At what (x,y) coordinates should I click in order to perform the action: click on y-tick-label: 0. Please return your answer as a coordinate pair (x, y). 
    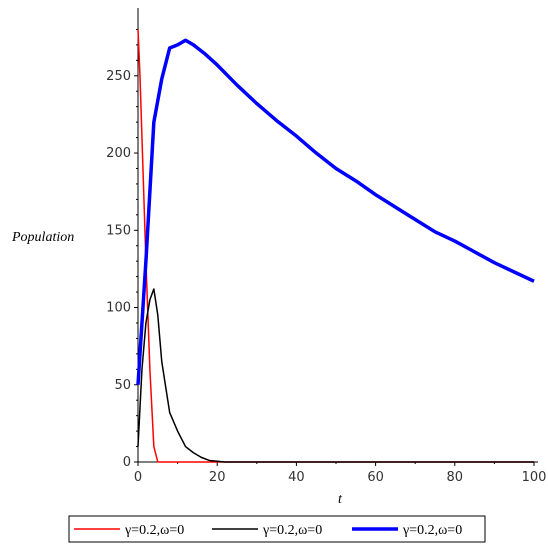
    Looking at the image, I should click on (127, 462).